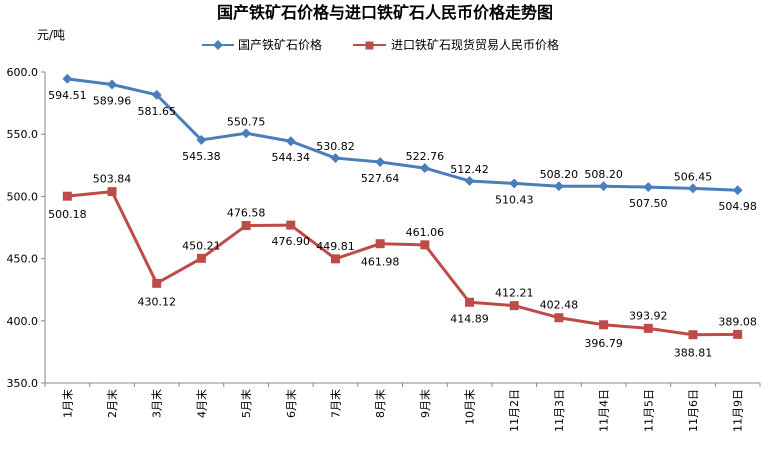 Image resolution: width=775 pixels, height=449 pixels. What do you see at coordinates (693, 410) in the screenshot?
I see `x-tick-label: 11月6日` at bounding box center [693, 410].